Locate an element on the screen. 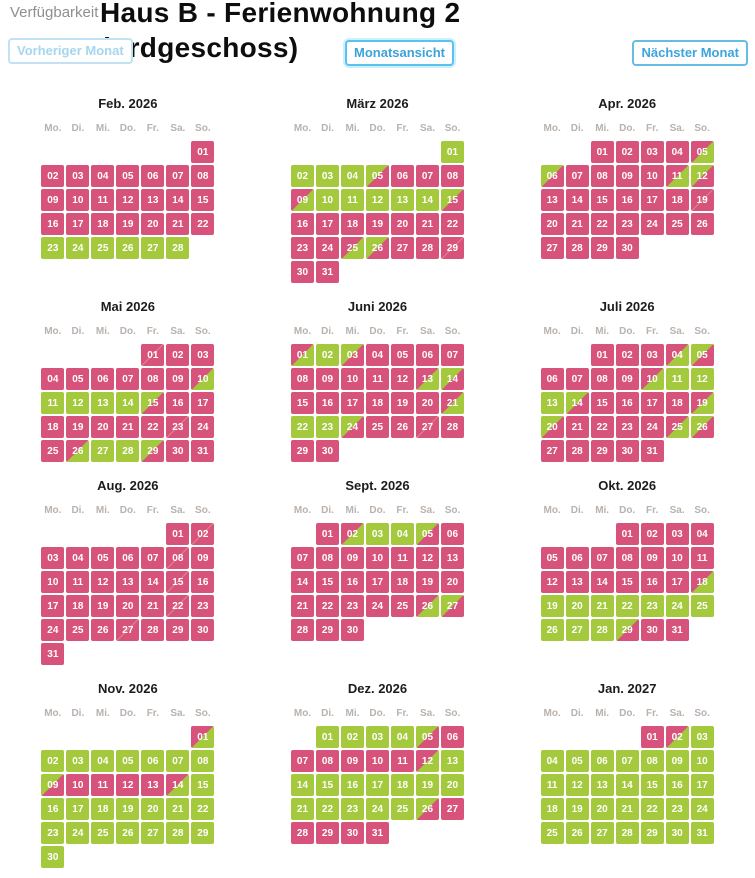  month-view-button: Monatsansicht is located at coordinates (400, 53).